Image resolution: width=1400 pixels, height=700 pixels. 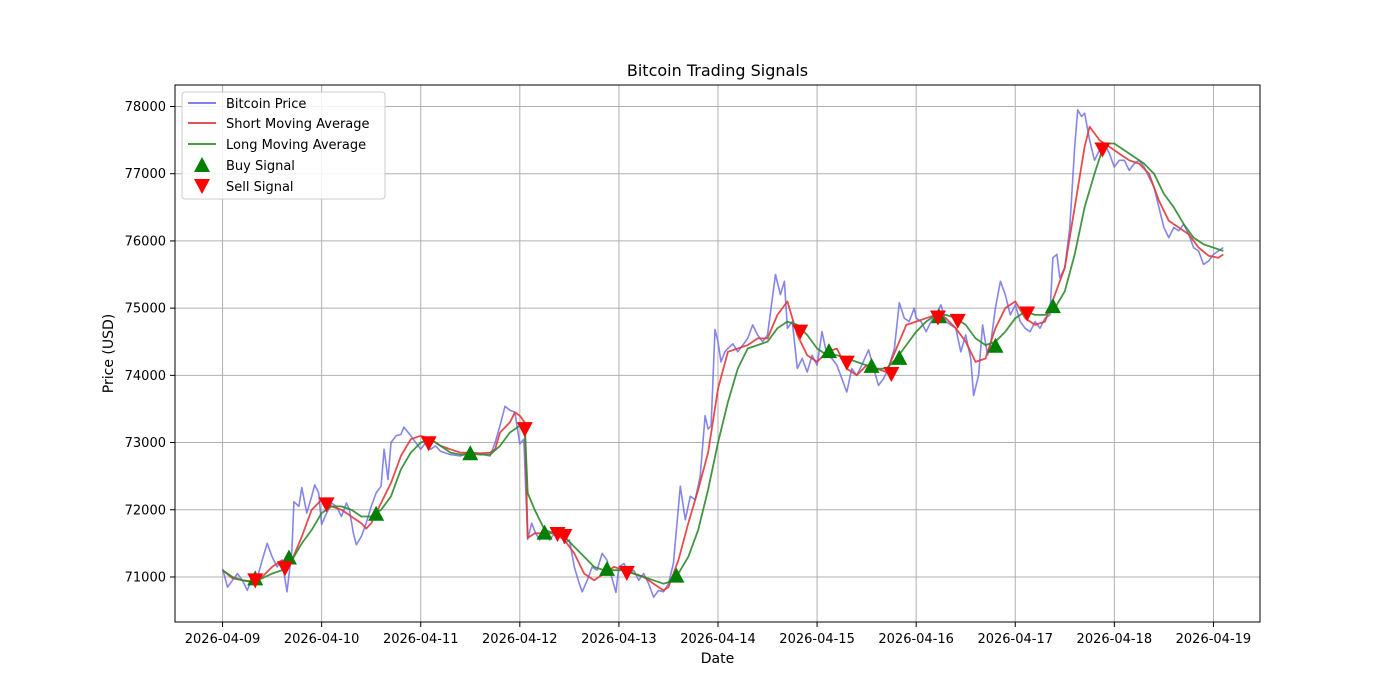 What do you see at coordinates (223, 639) in the screenshot?
I see `x-tick-label: 2026-04-09` at bounding box center [223, 639].